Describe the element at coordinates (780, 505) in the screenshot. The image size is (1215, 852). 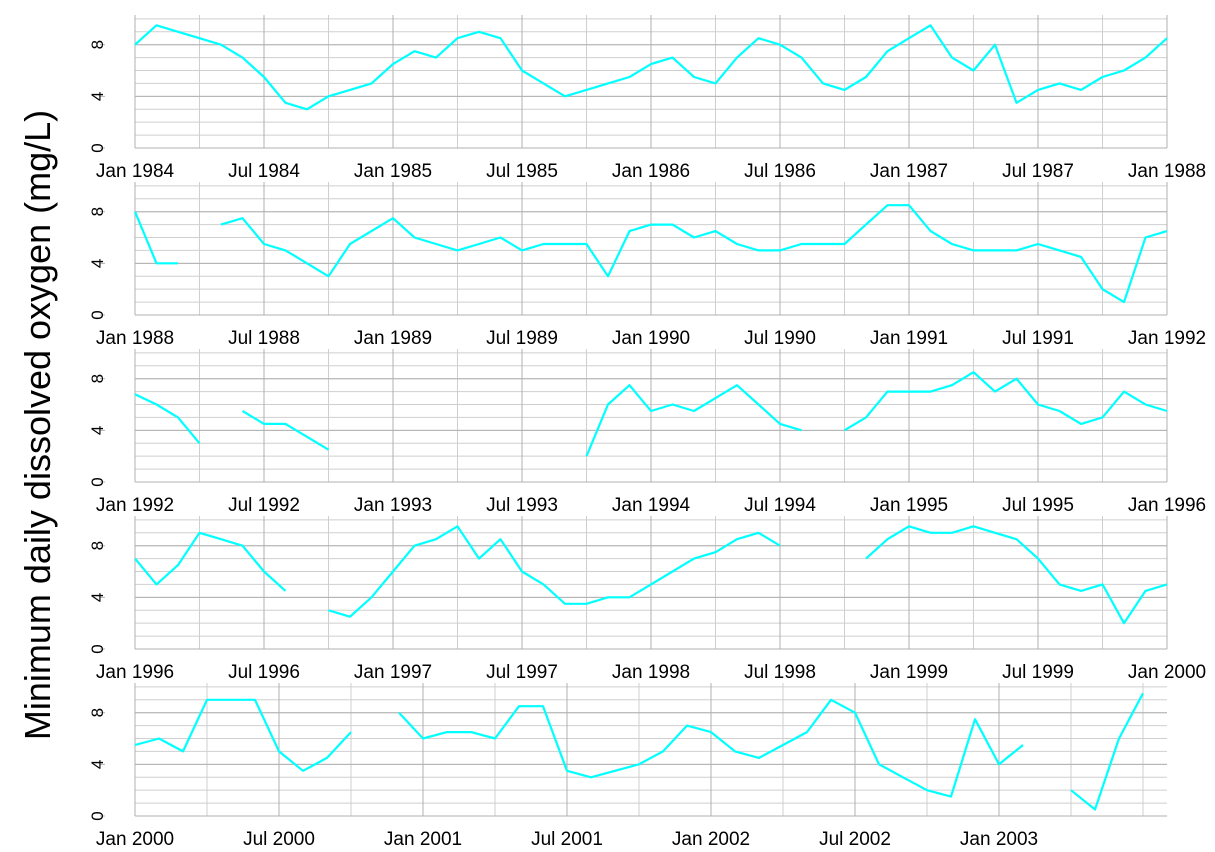
I see `x-tick-label: Jul 1994` at that location.